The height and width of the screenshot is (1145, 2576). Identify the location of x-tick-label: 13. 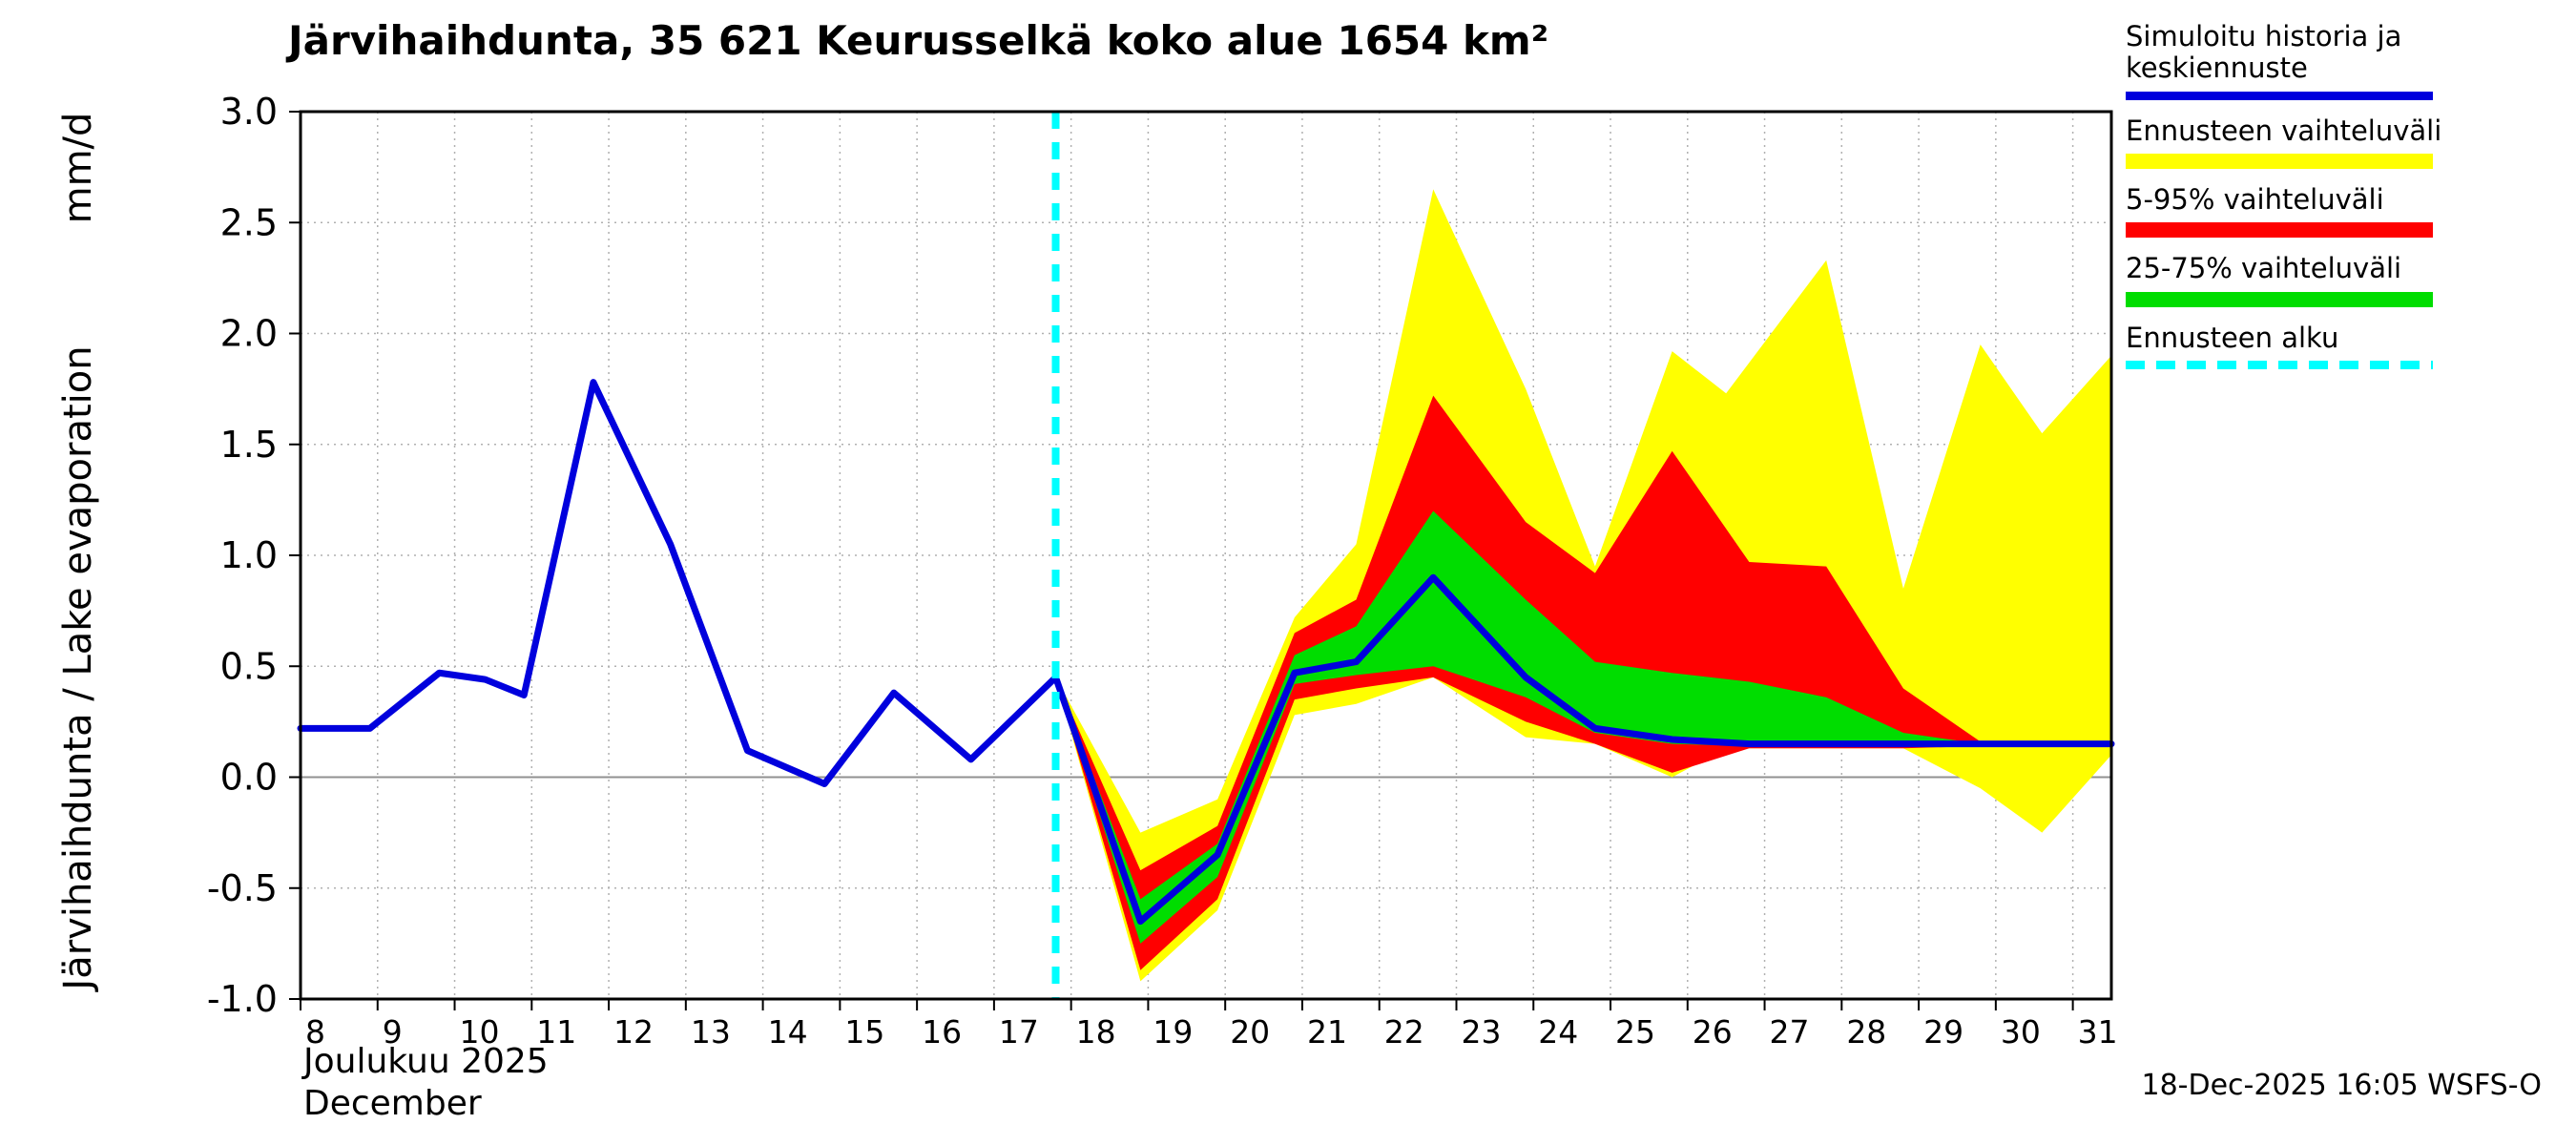
(711, 1032).